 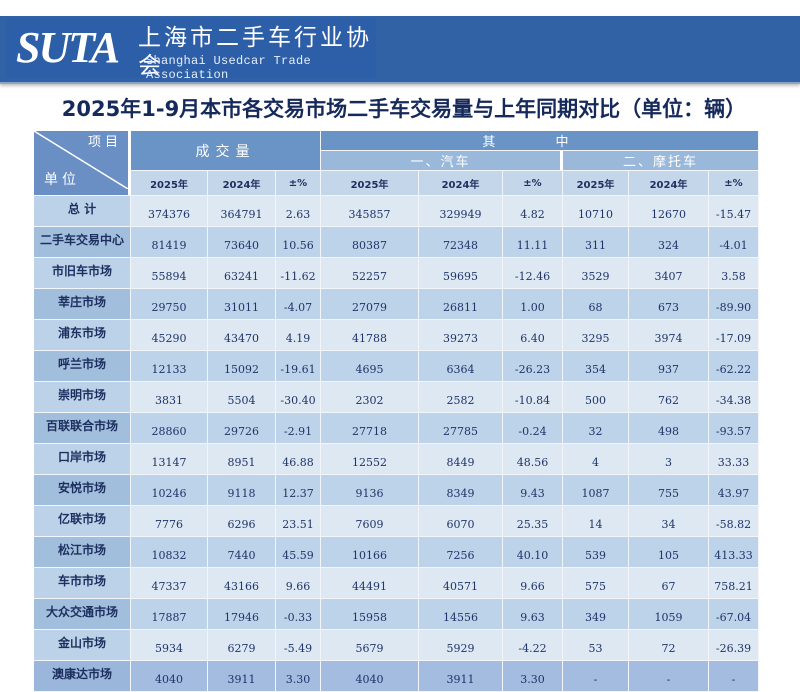 I want to click on car-change-pct: -26.23, so click(x=533, y=366).